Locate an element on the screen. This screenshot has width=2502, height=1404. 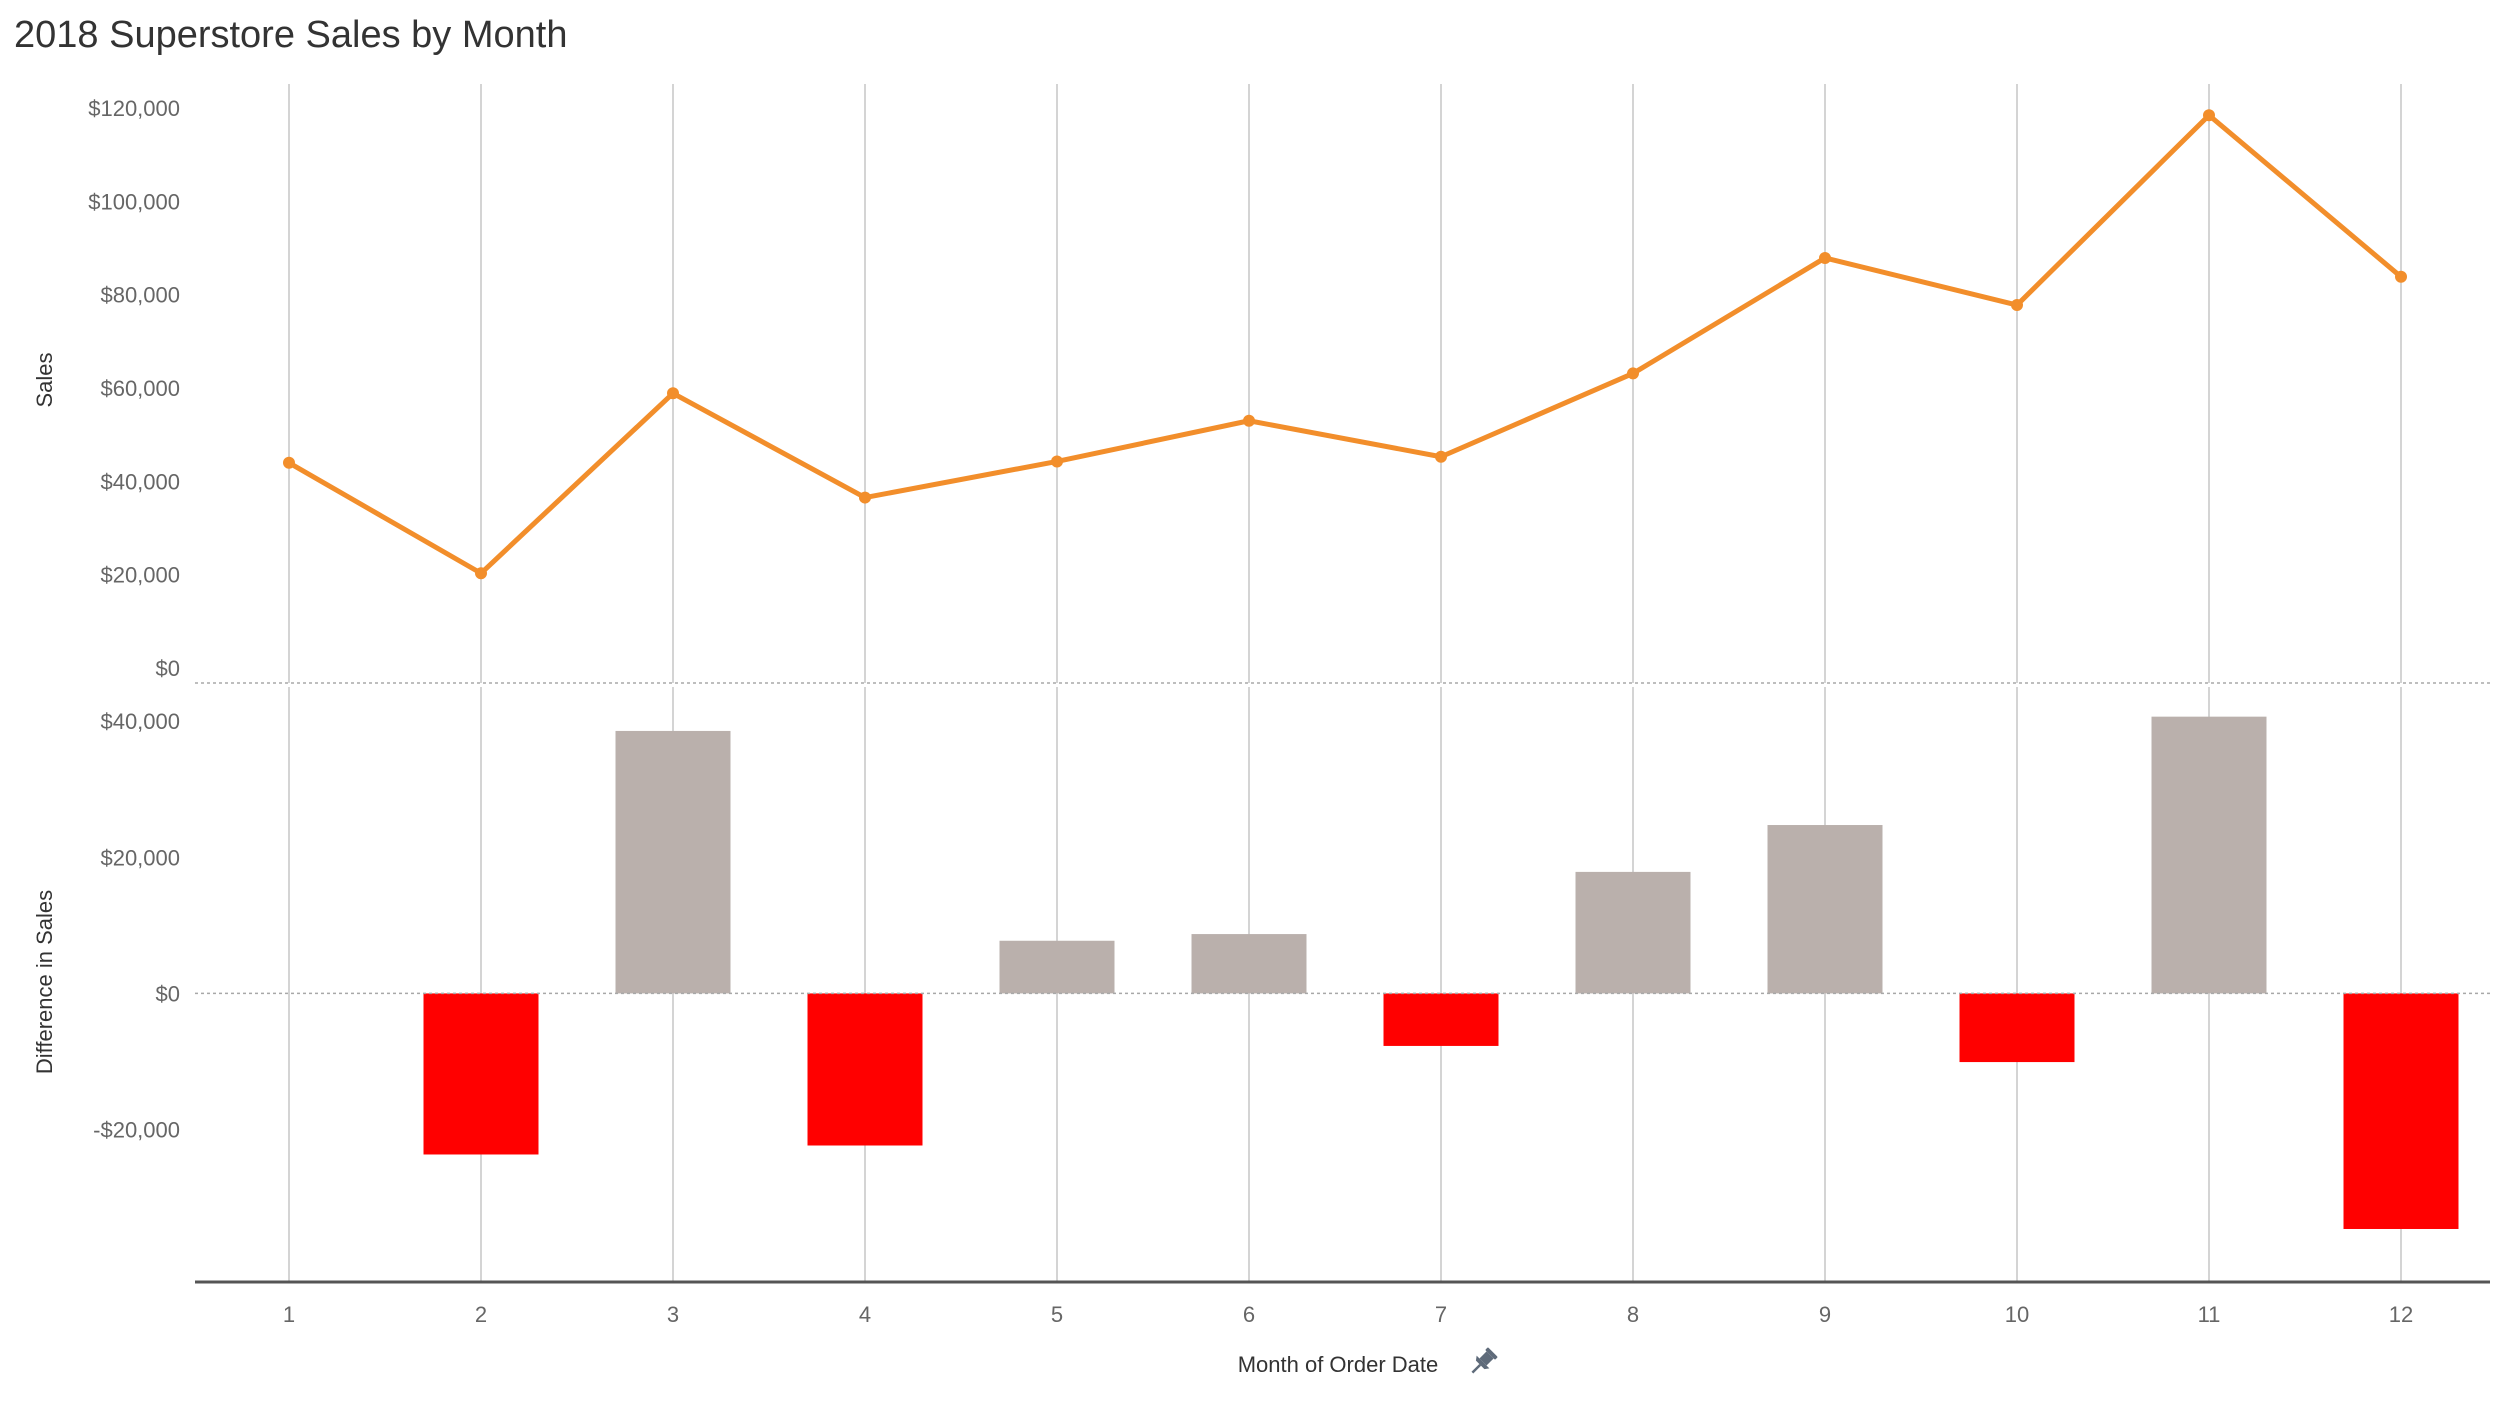
x-tick-label: 6 is located at coordinates (1249, 1314).